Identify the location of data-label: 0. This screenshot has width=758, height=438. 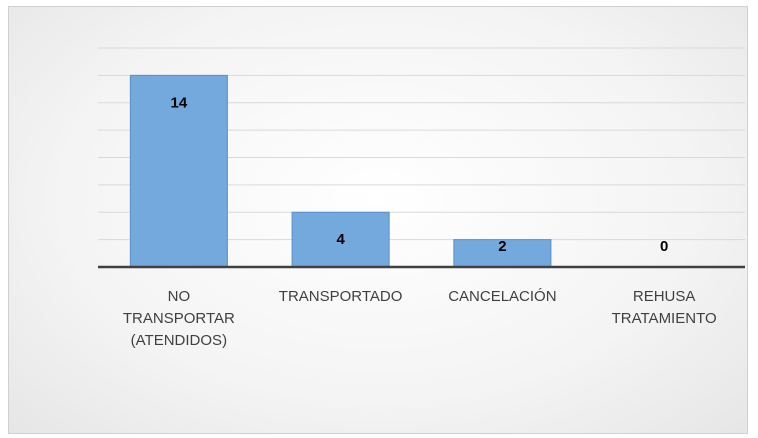
(664, 246).